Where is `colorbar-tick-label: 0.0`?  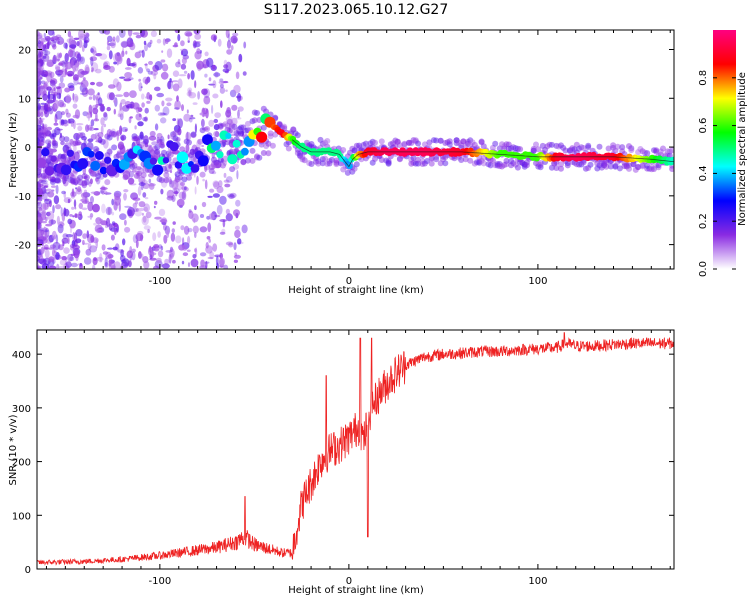 colorbar-tick-label: 0.0 is located at coordinates (703, 269).